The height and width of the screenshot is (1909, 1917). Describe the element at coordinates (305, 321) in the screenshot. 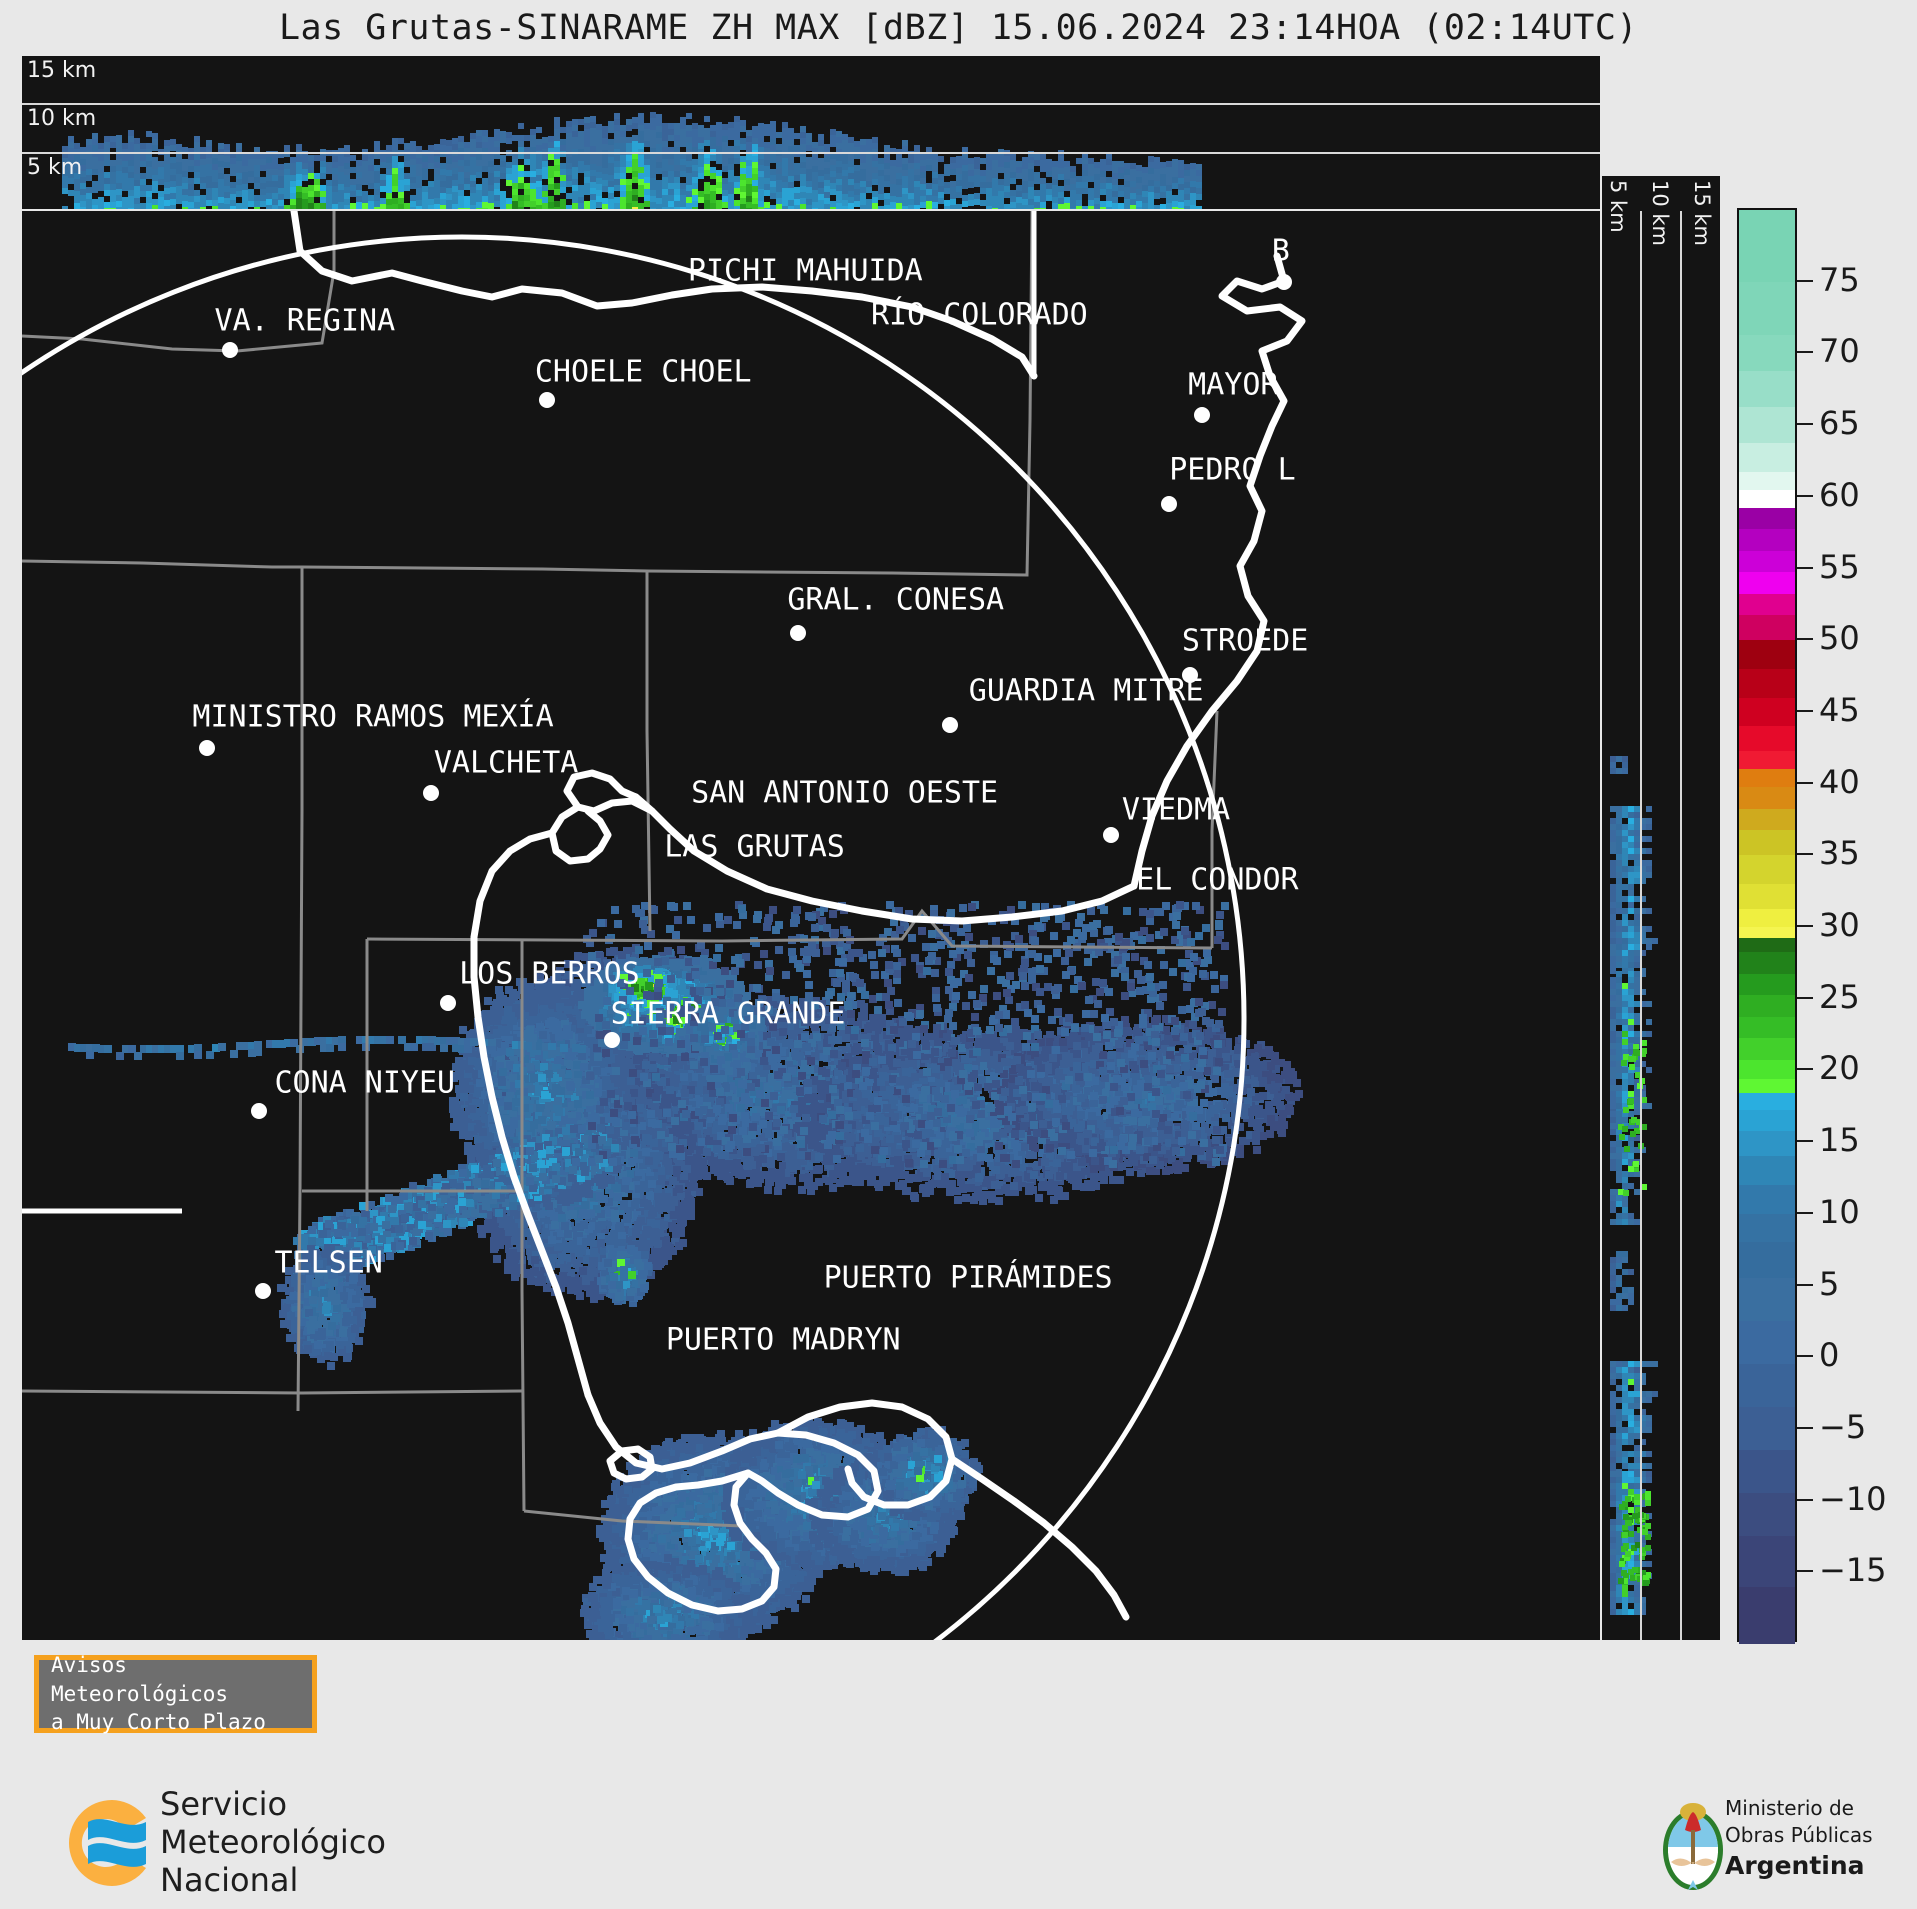

I see `city-label: VA. REGINA` at that location.